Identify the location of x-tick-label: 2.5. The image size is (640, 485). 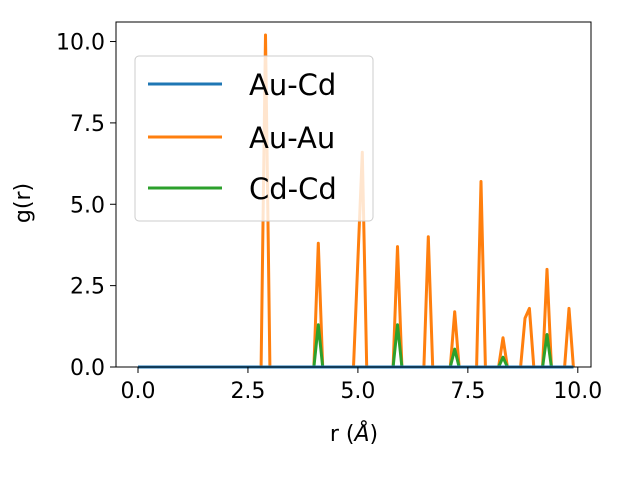
(247, 391).